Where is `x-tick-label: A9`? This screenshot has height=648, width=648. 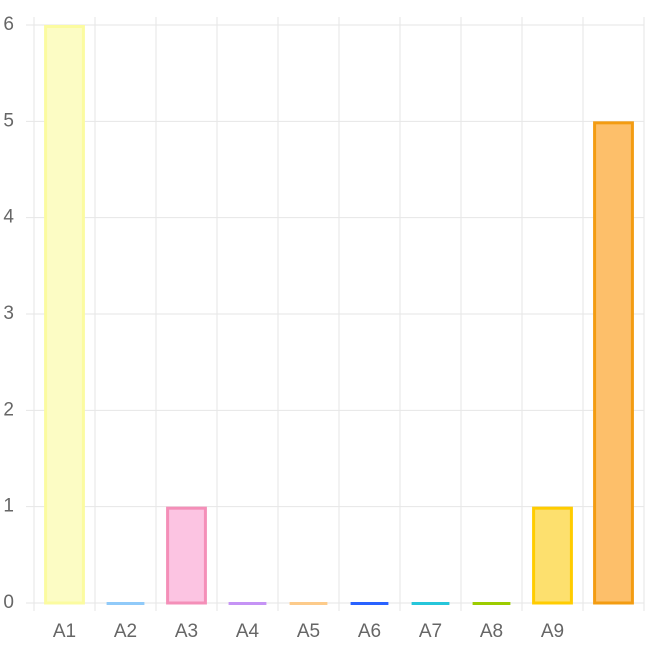 x-tick-label: A9 is located at coordinates (552, 631).